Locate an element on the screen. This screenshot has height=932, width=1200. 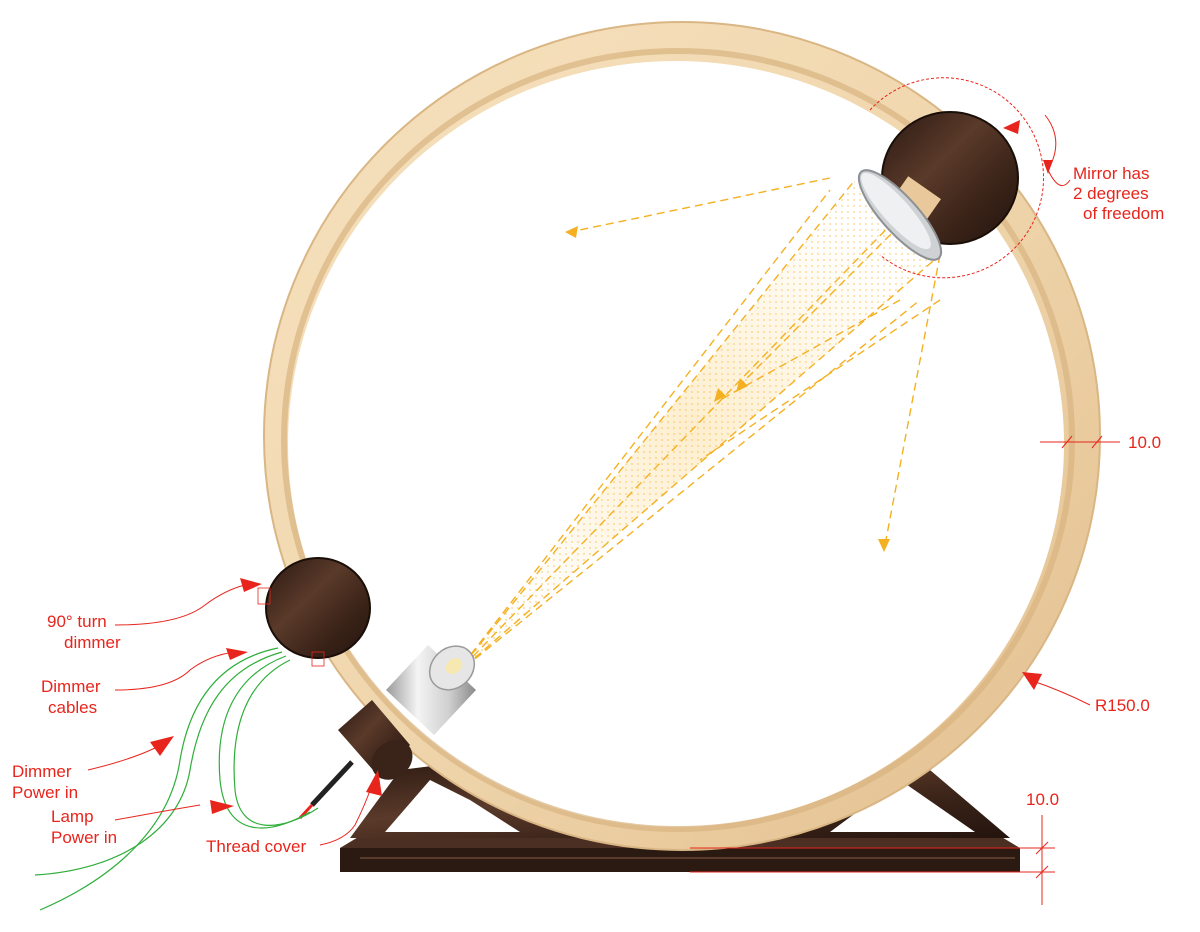
mirror-label-line2: 2 degrees is located at coordinates (1111, 193).